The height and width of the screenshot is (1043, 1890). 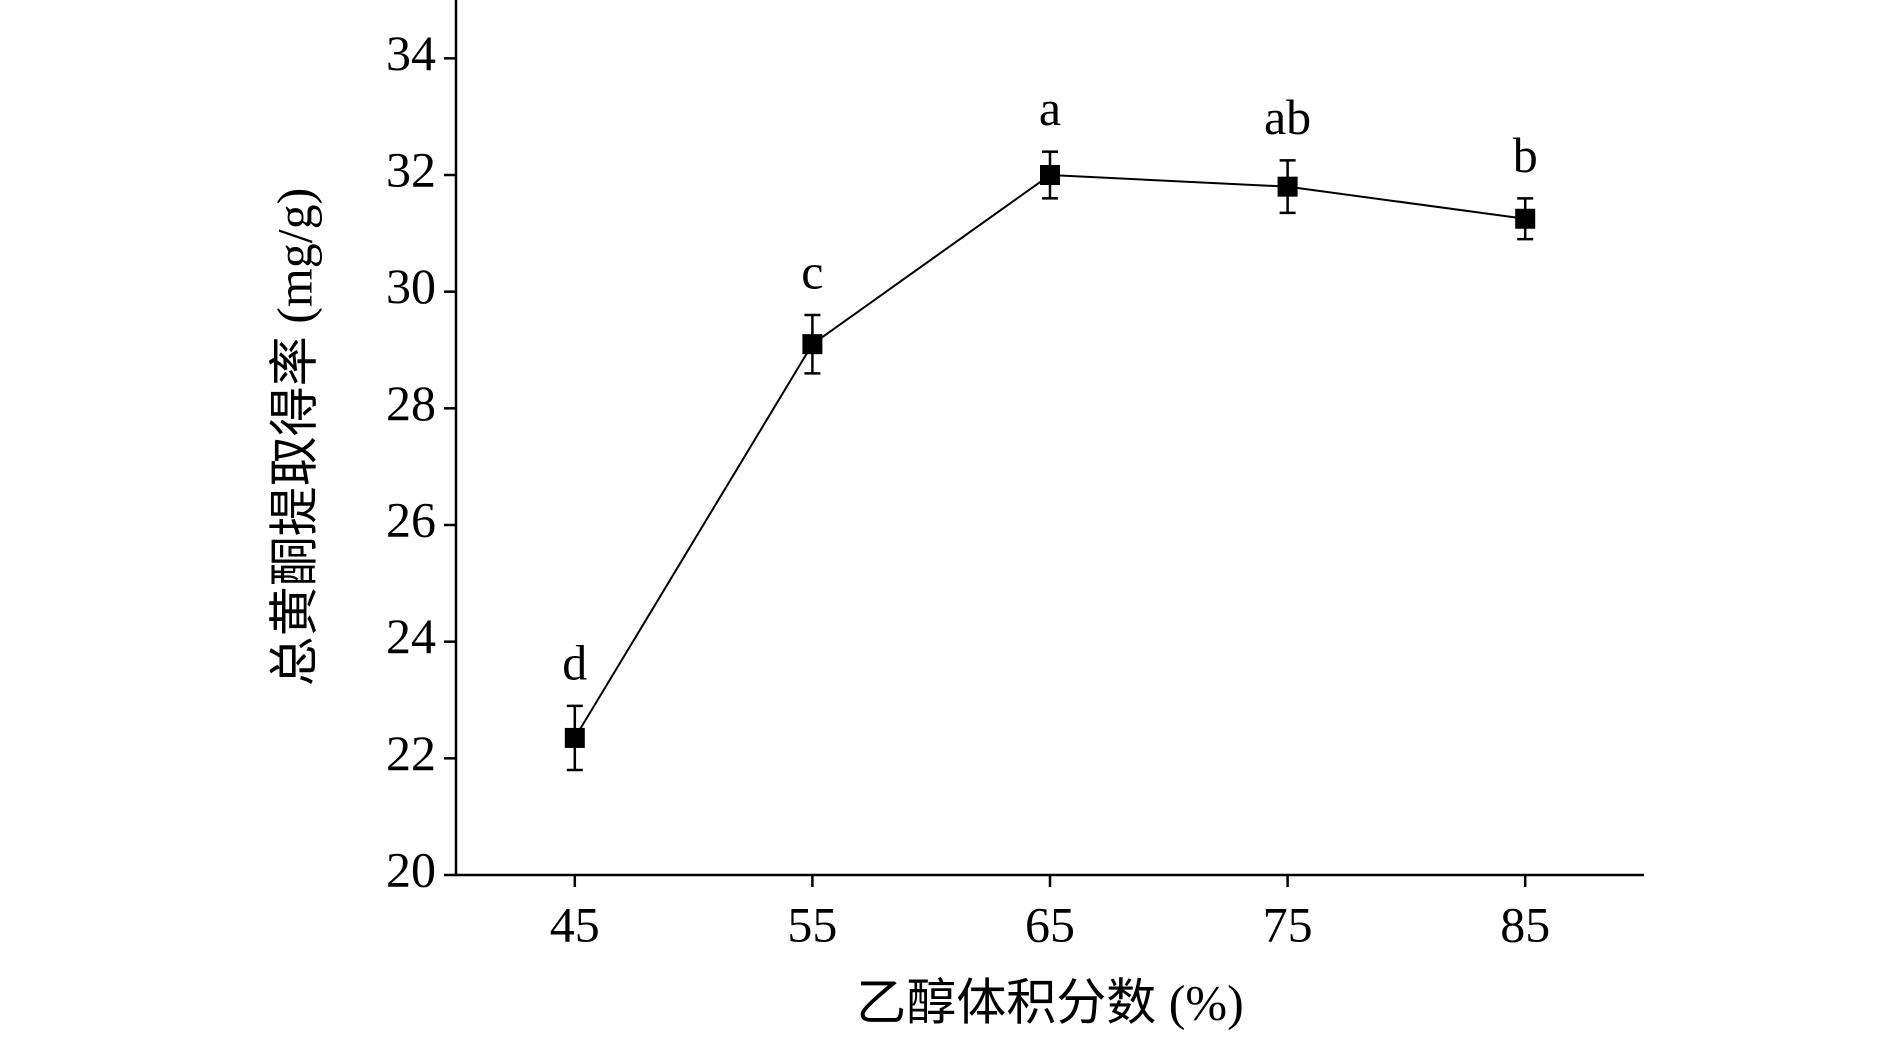 I want to click on y-tick-label: 32, so click(x=411, y=169).